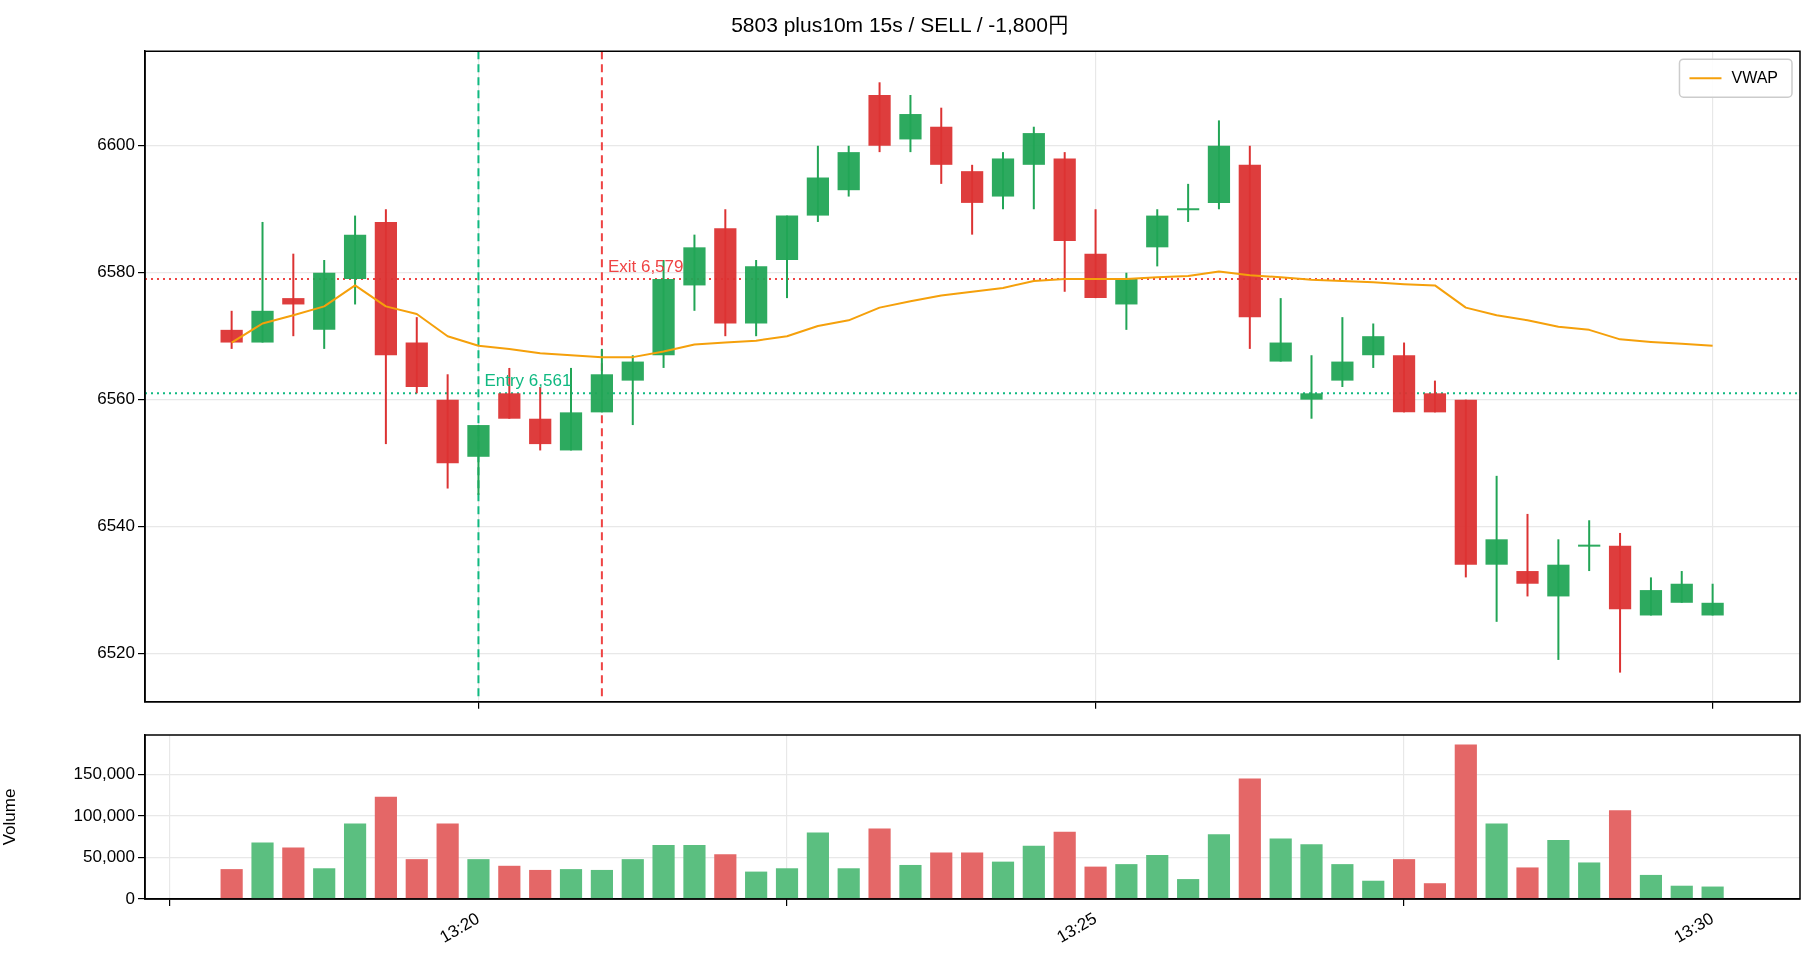 This screenshot has height=980, width=1820. Describe the element at coordinates (116, 399) in the screenshot. I see `y-tick-label: 6560` at that location.